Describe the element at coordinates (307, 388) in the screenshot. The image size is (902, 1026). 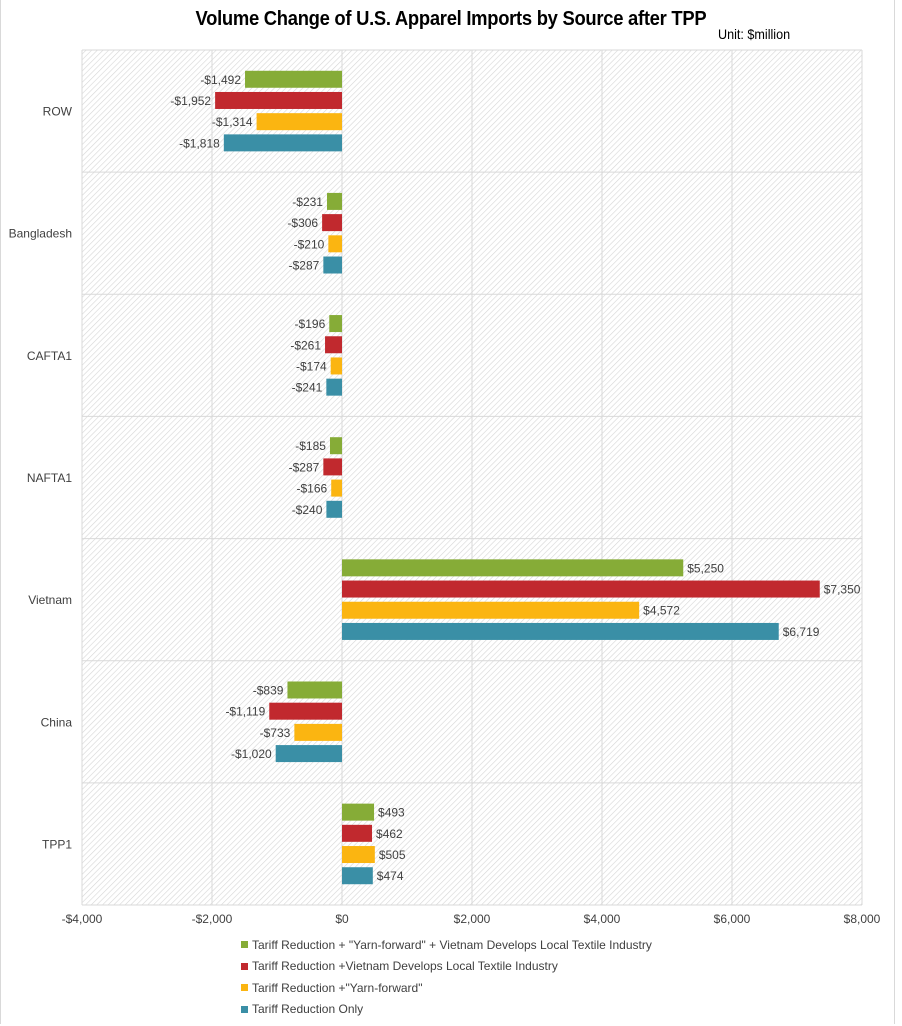
I see `bar-data-label: -$241` at that location.